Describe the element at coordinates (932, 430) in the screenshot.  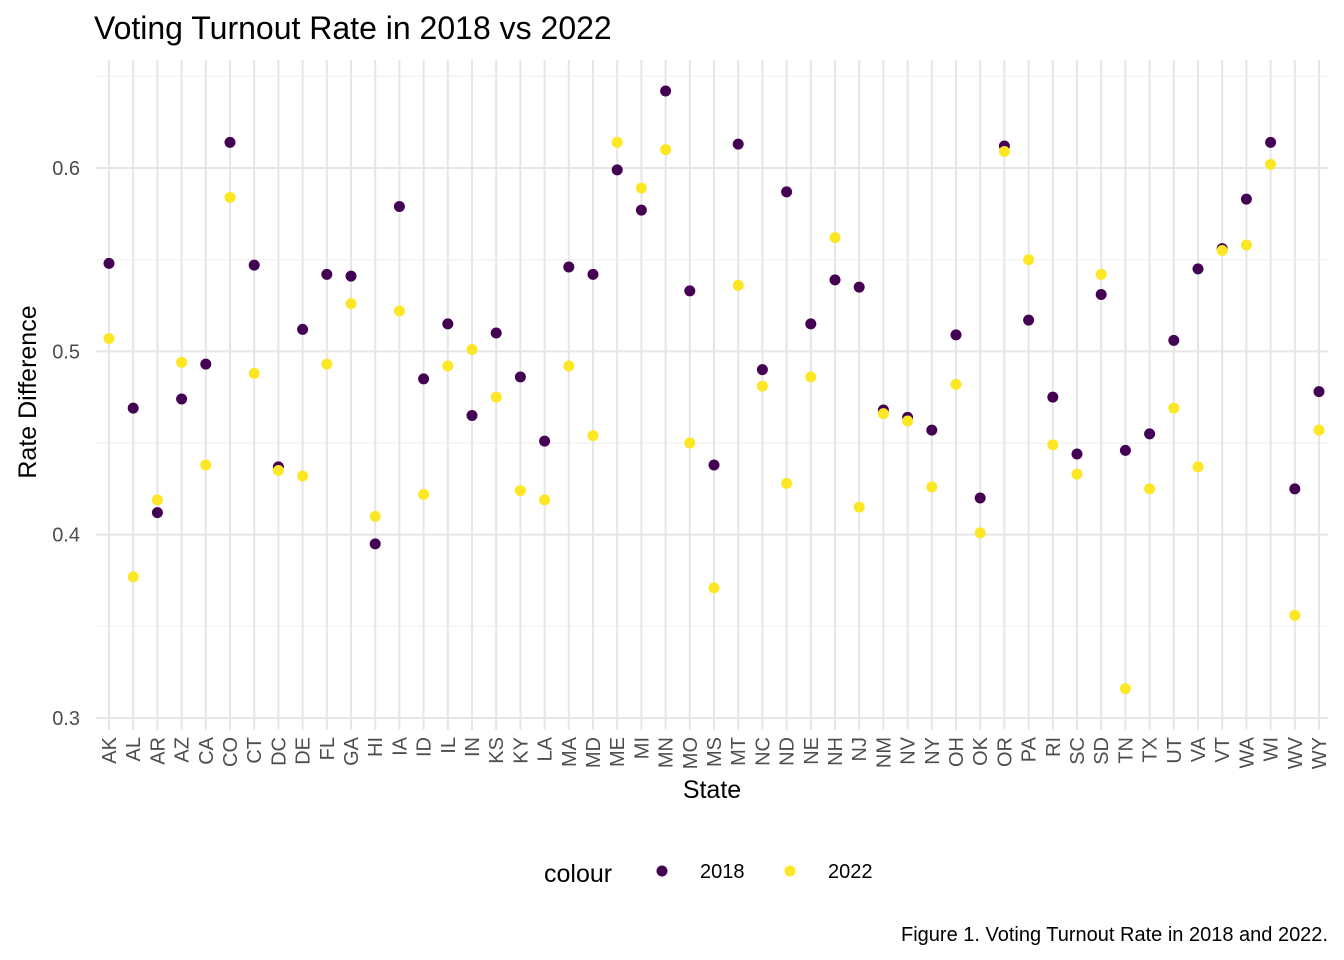
I see `point-2018-NY` at that location.